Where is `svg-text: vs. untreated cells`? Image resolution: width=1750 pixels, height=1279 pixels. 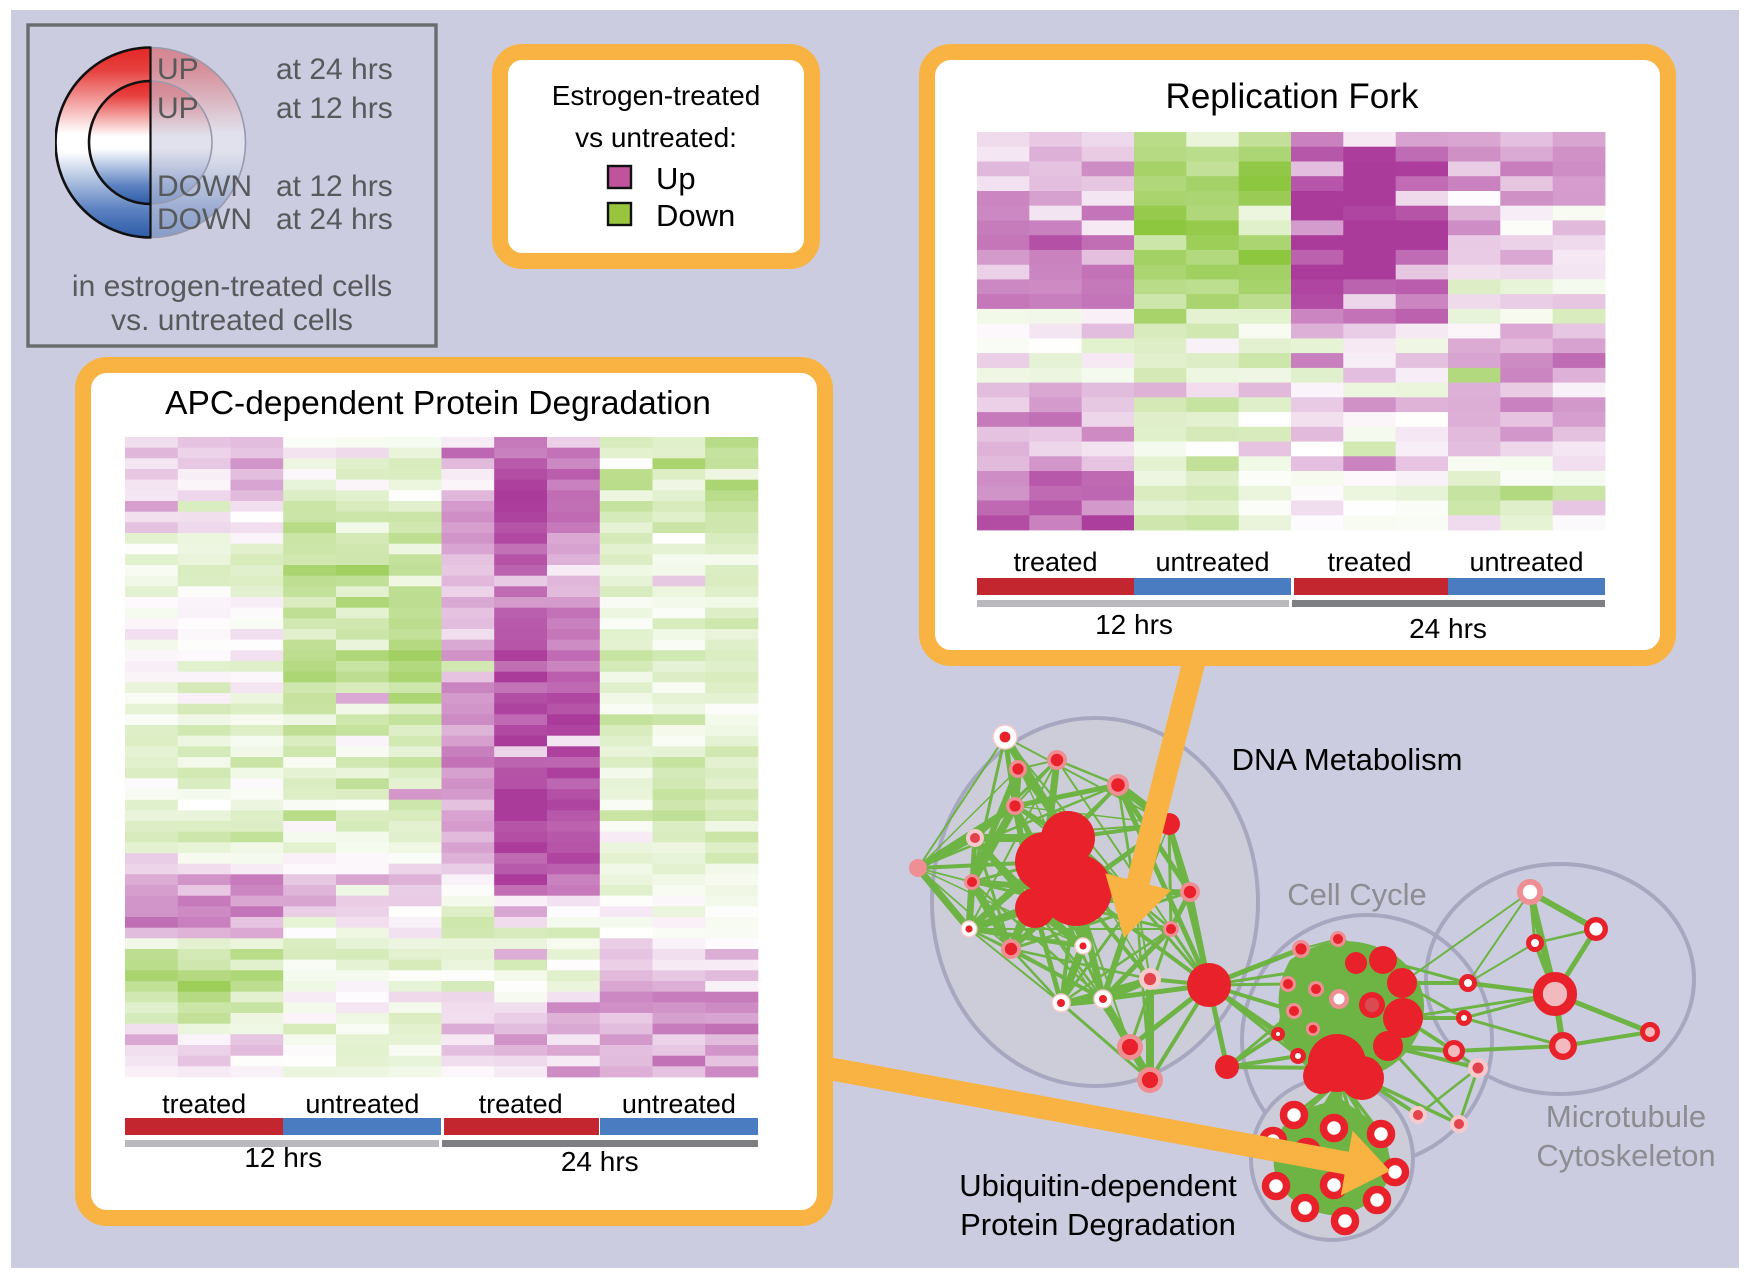 svg-text: vs. untreated cells is located at coordinates (232, 320).